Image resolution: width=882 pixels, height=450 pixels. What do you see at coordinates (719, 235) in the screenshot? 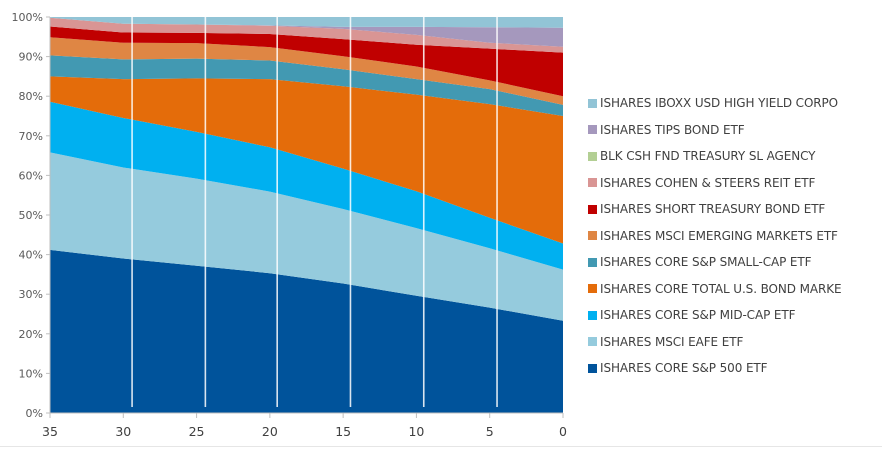
I see `legend-label: ISHARES MSCI EMERGING MARKETS ETF` at bounding box center [719, 235].